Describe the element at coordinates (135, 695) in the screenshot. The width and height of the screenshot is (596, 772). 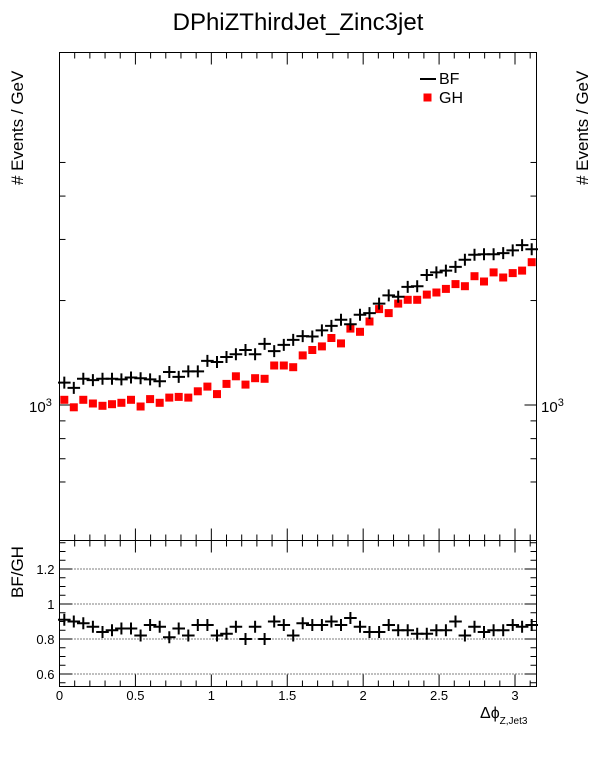
I see `x-tick-label: 0.5` at that location.